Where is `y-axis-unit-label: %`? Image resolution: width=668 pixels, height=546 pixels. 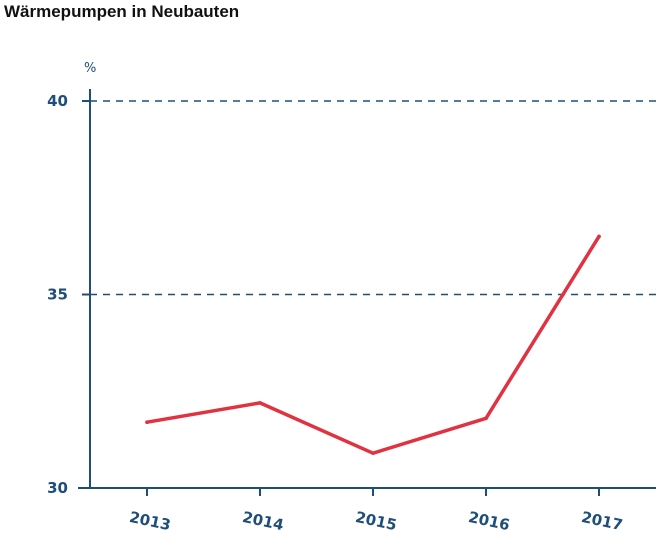
y-axis-unit-label: % is located at coordinates (90, 68).